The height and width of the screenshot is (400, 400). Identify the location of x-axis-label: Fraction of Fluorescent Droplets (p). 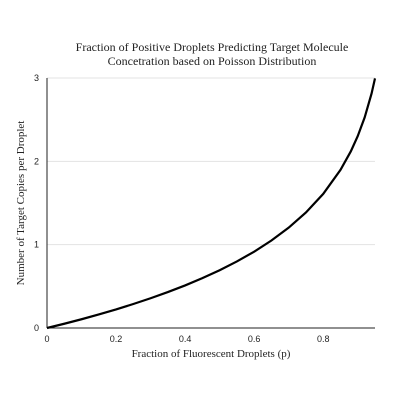
(211, 354).